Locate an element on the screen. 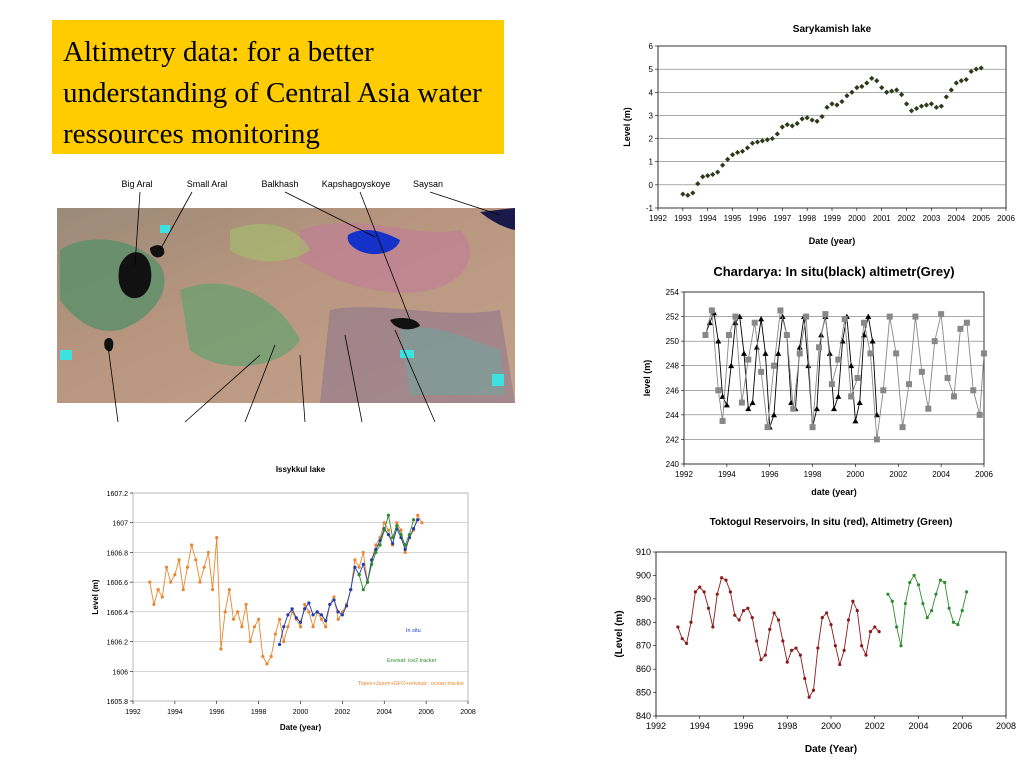 Image resolution: width=1024 pixels, height=768 pixels. x-axis-label: Date (Year) is located at coordinates (831, 749).